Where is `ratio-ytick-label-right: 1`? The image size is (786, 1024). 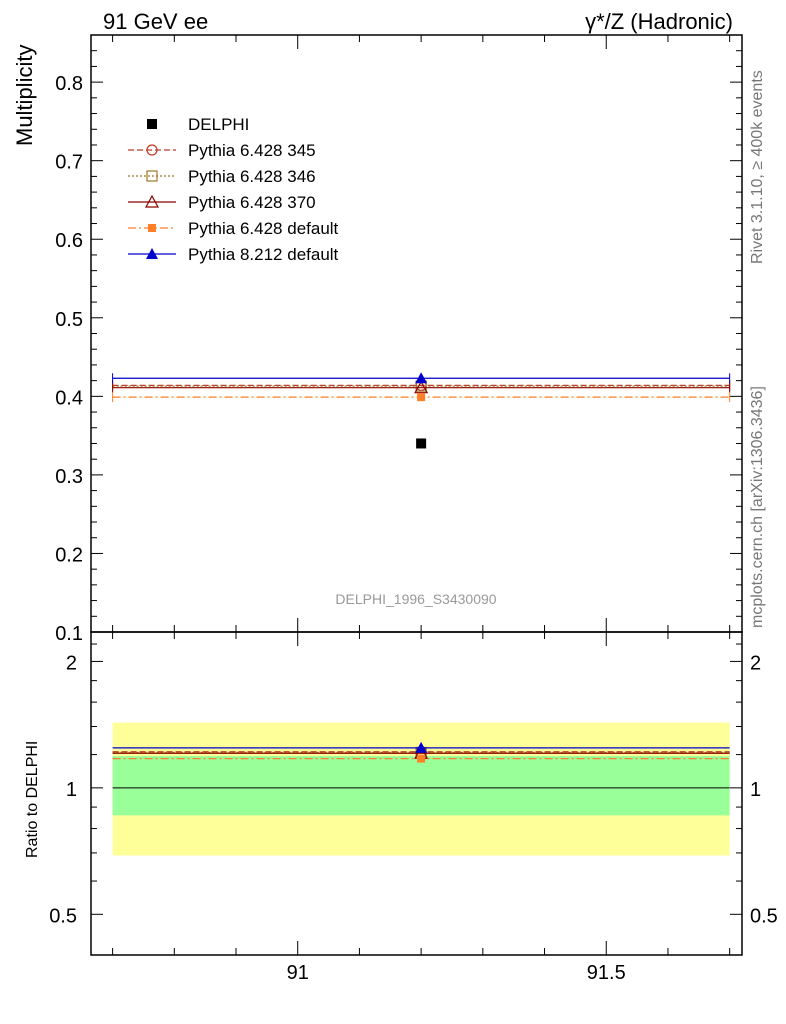
ratio-ytick-label-right: 1 is located at coordinates (755, 790).